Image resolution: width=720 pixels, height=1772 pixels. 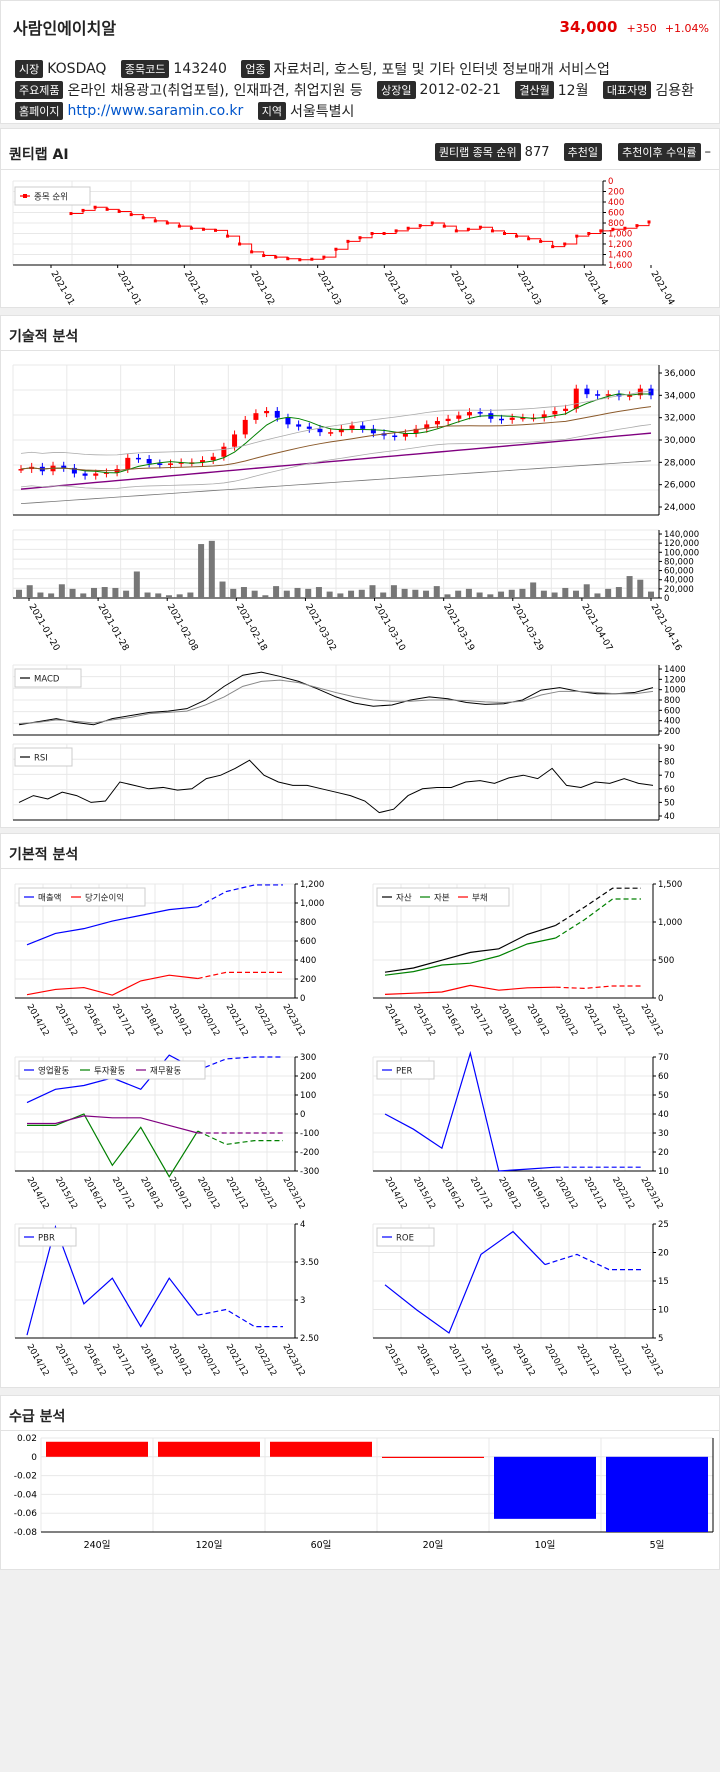 What do you see at coordinates (663, 1115) in the screenshot?
I see `y-tick-label: 40` at bounding box center [663, 1115].